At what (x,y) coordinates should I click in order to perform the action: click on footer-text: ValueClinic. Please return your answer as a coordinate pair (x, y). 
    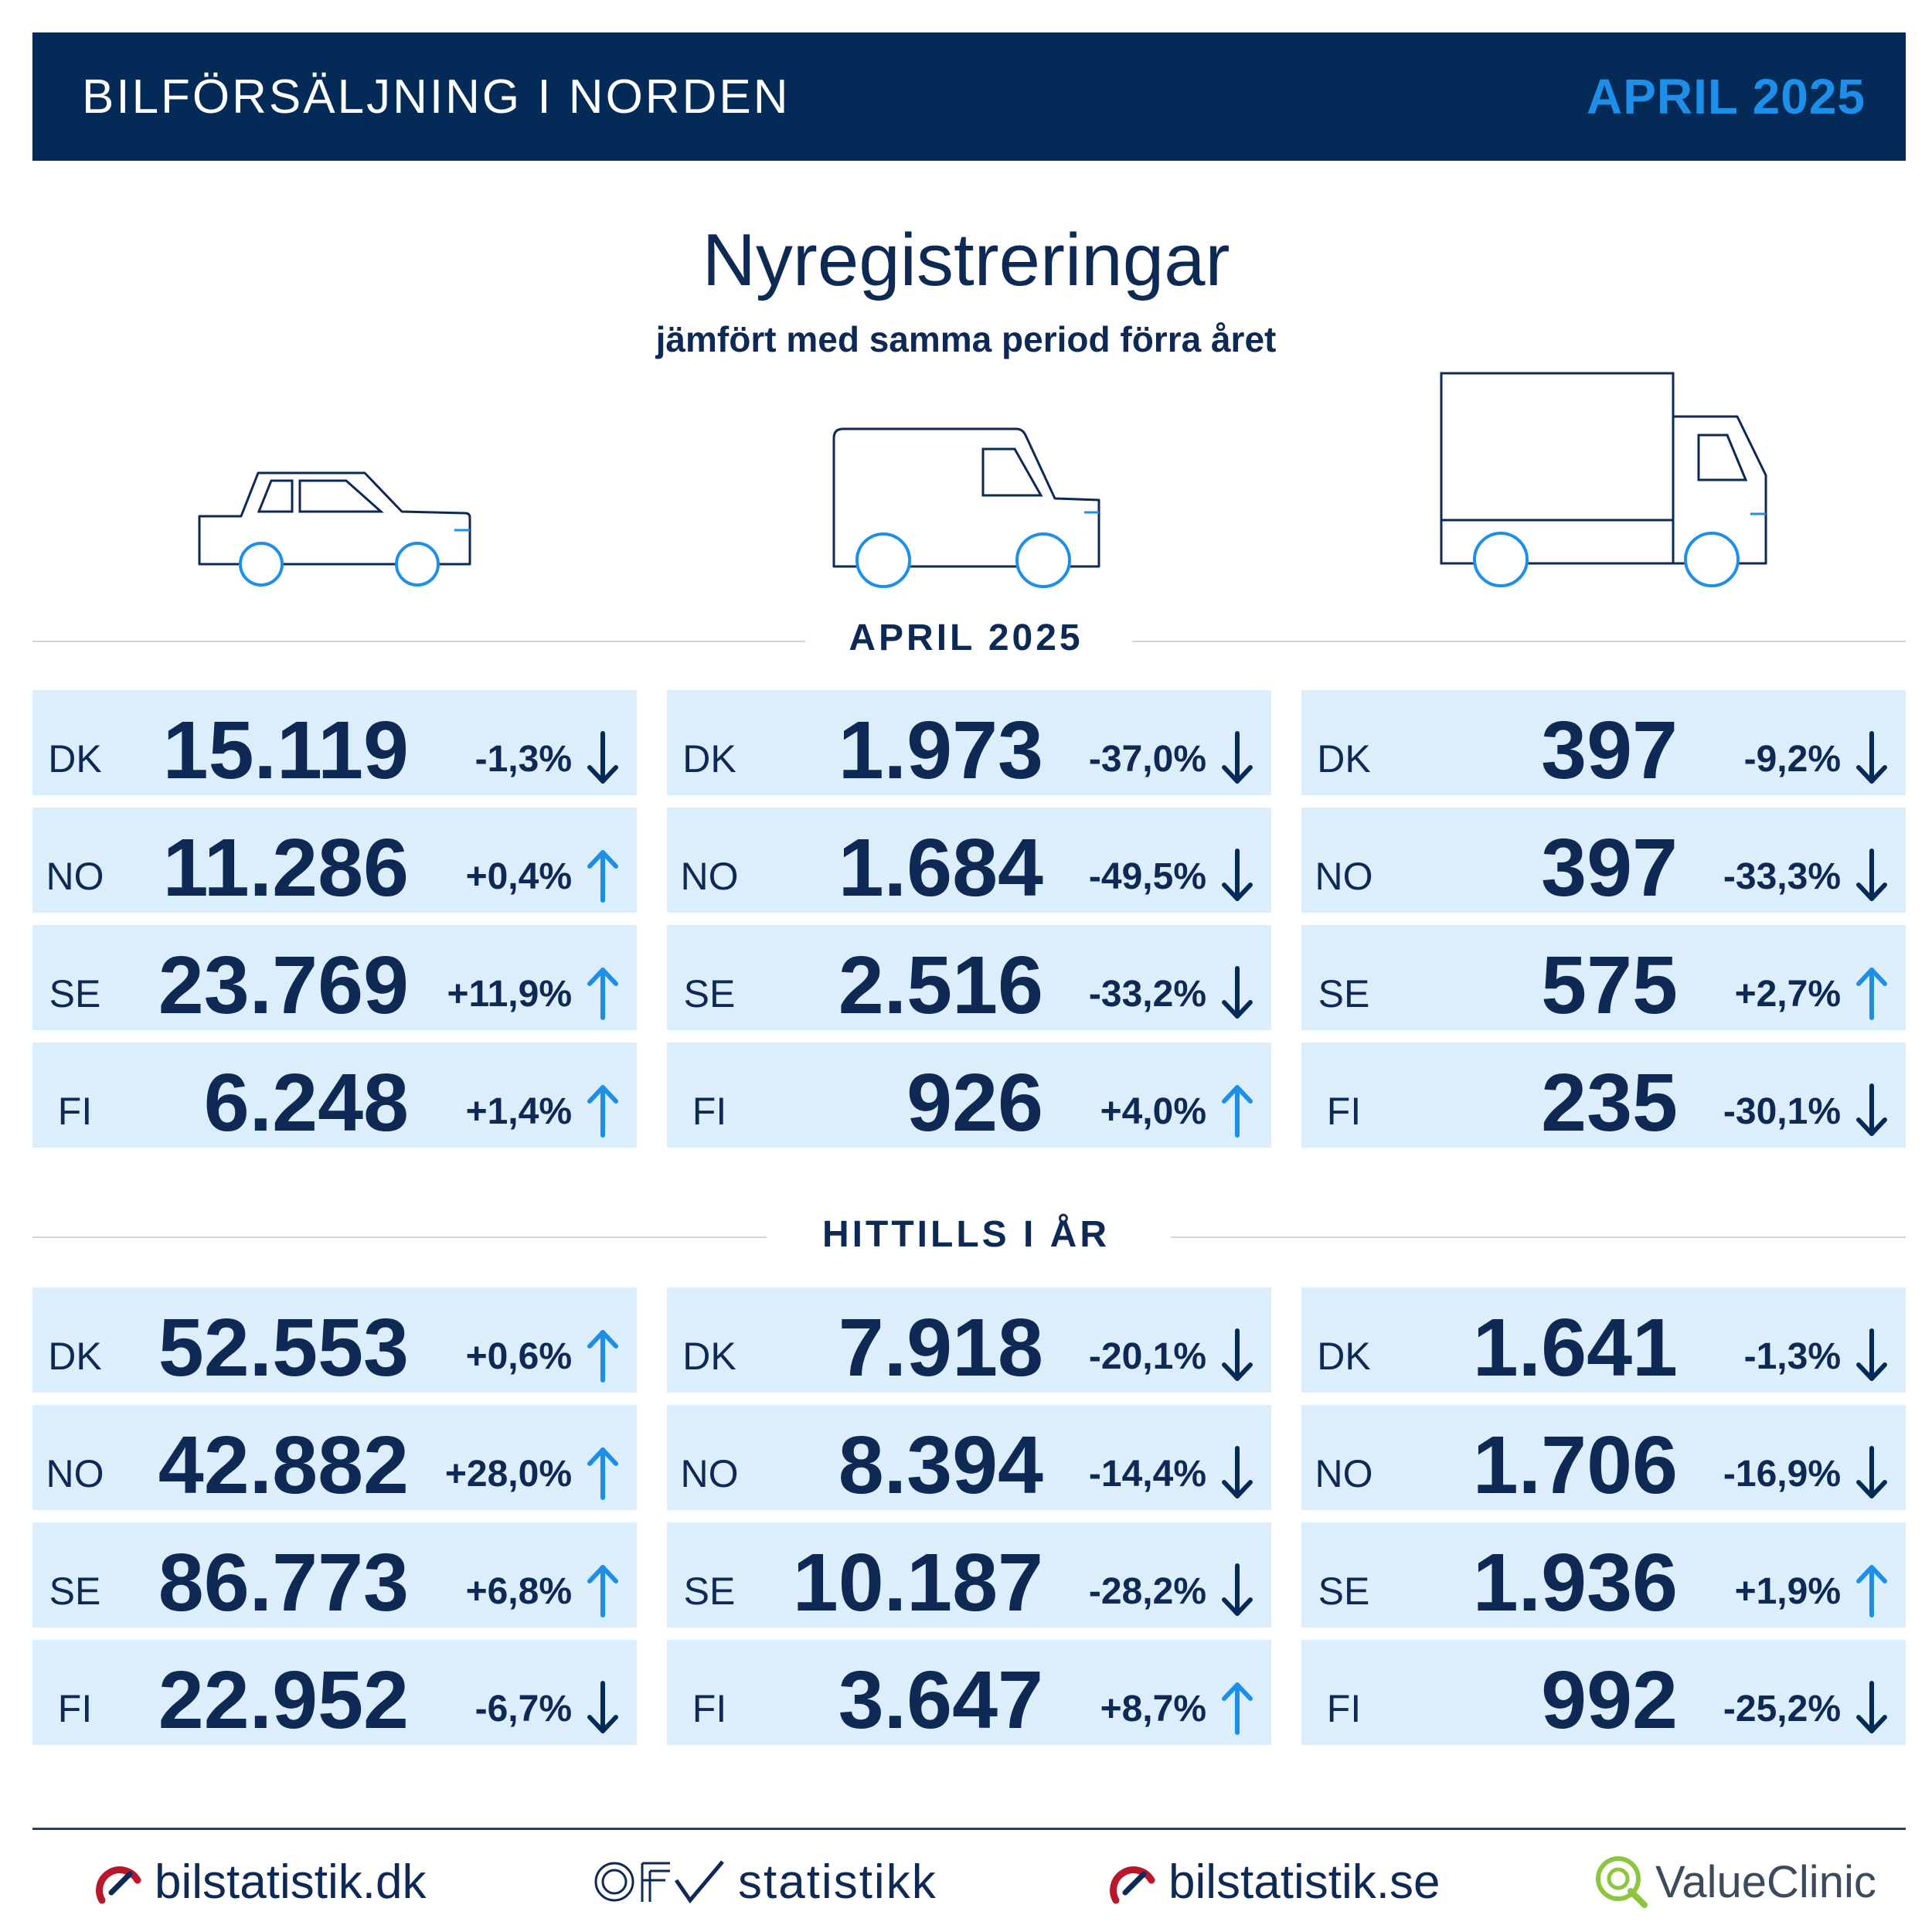
    Looking at the image, I should click on (1766, 1882).